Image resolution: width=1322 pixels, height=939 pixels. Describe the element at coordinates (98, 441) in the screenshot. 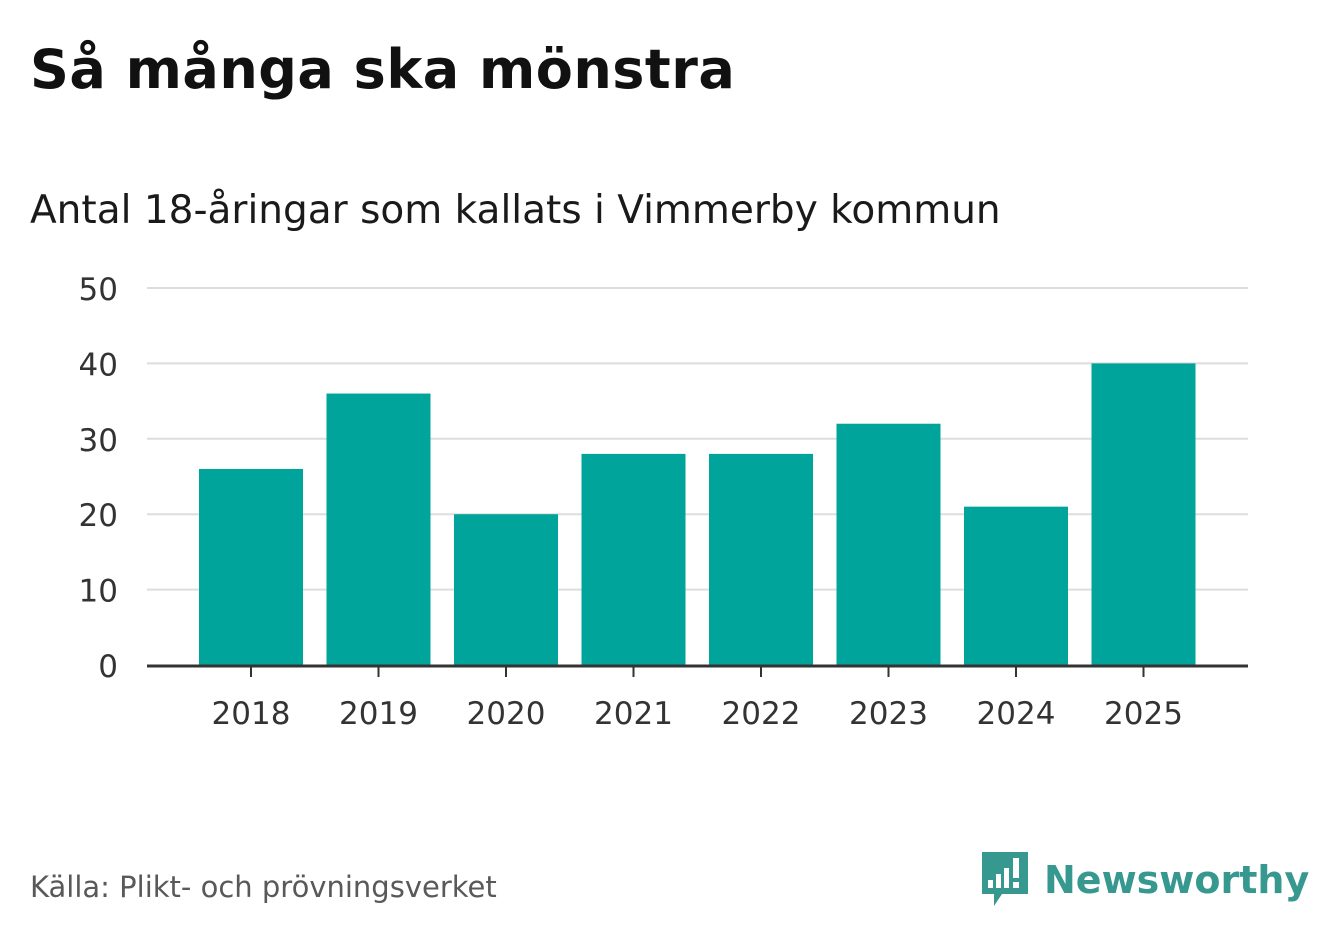

I see `y-tick-label: 30` at that location.